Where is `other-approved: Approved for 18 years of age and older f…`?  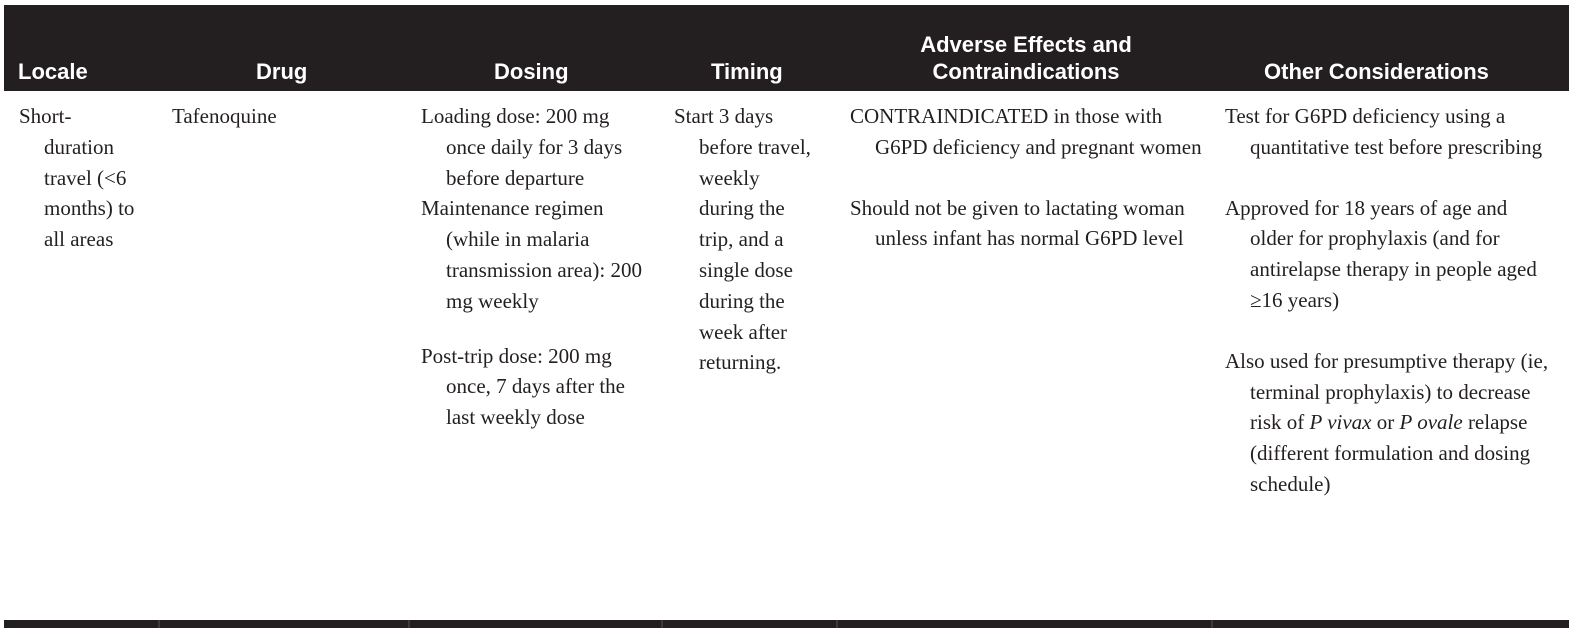 other-approved: Approved for 18 years of age and older f… is located at coordinates (1381, 253).